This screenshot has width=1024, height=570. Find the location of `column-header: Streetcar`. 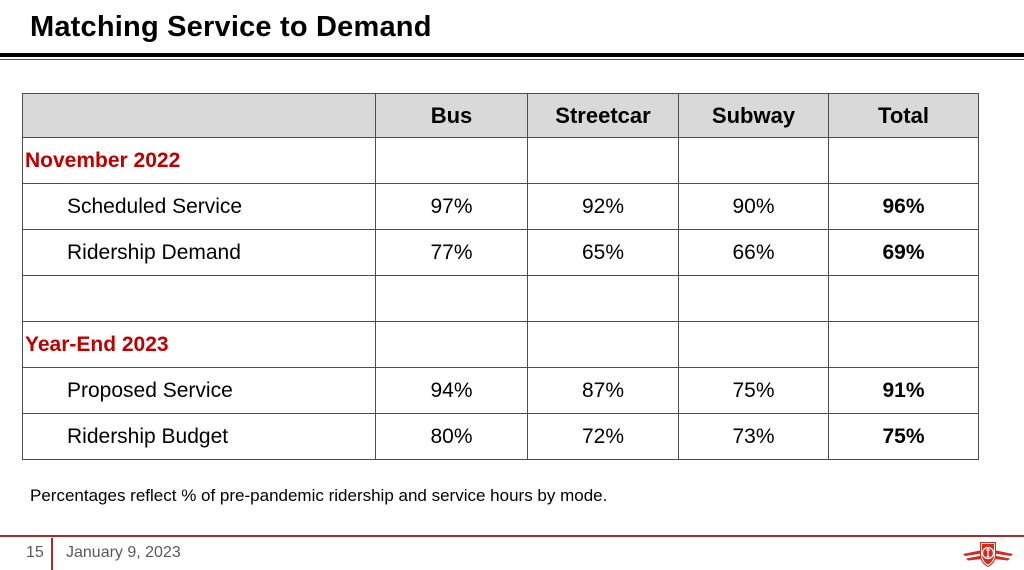

column-header: Streetcar is located at coordinates (603, 115).